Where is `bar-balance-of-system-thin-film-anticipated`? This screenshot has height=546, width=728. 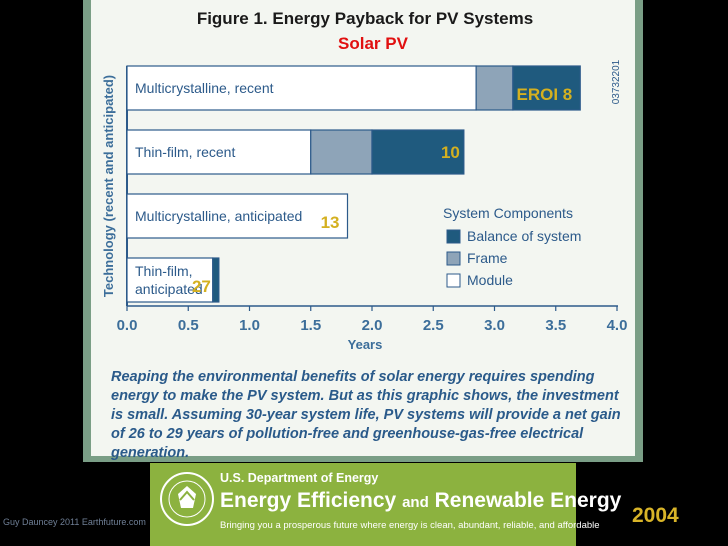 bar-balance-of-system-thin-film-anticipated is located at coordinates (216, 280).